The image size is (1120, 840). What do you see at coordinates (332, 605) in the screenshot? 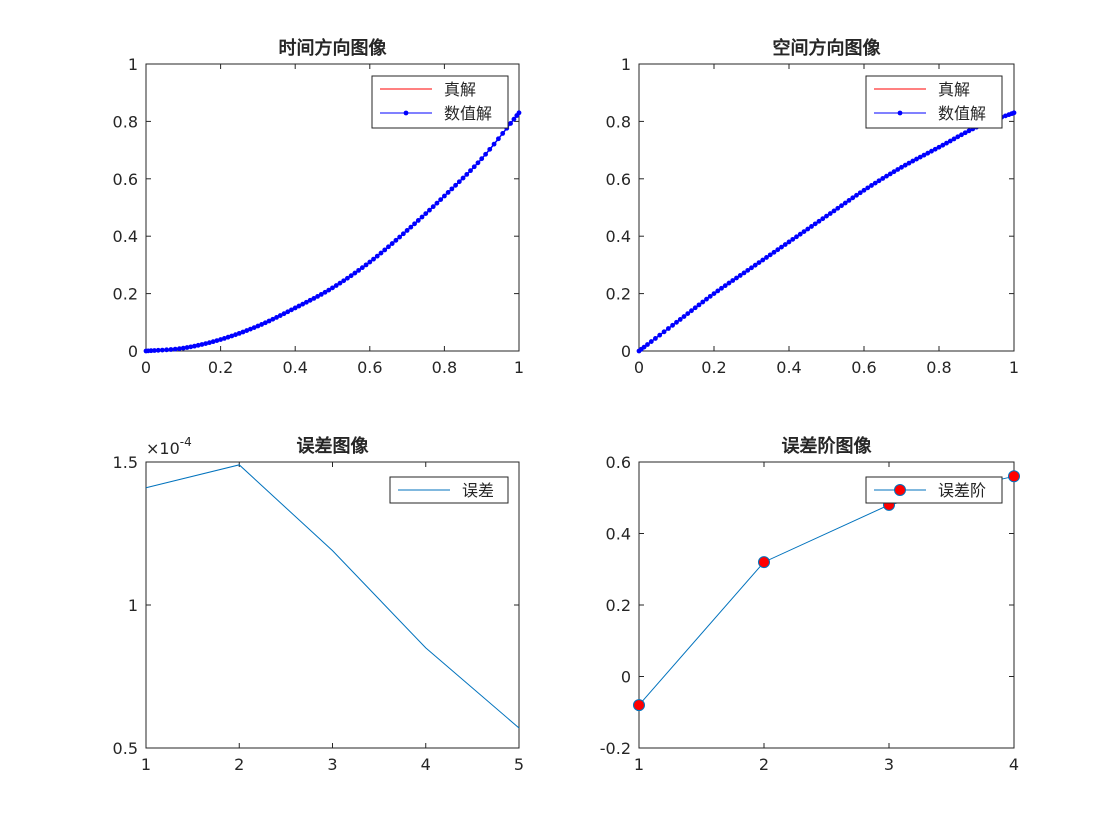
I see `axes-box` at bounding box center [332, 605].